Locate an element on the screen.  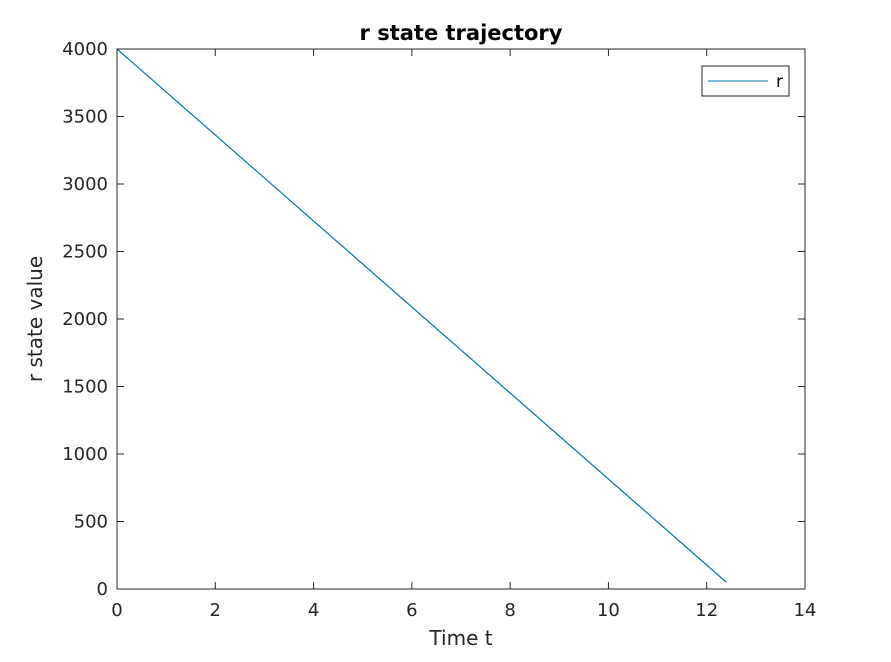
x-tick-label: 14 is located at coordinates (805, 610).